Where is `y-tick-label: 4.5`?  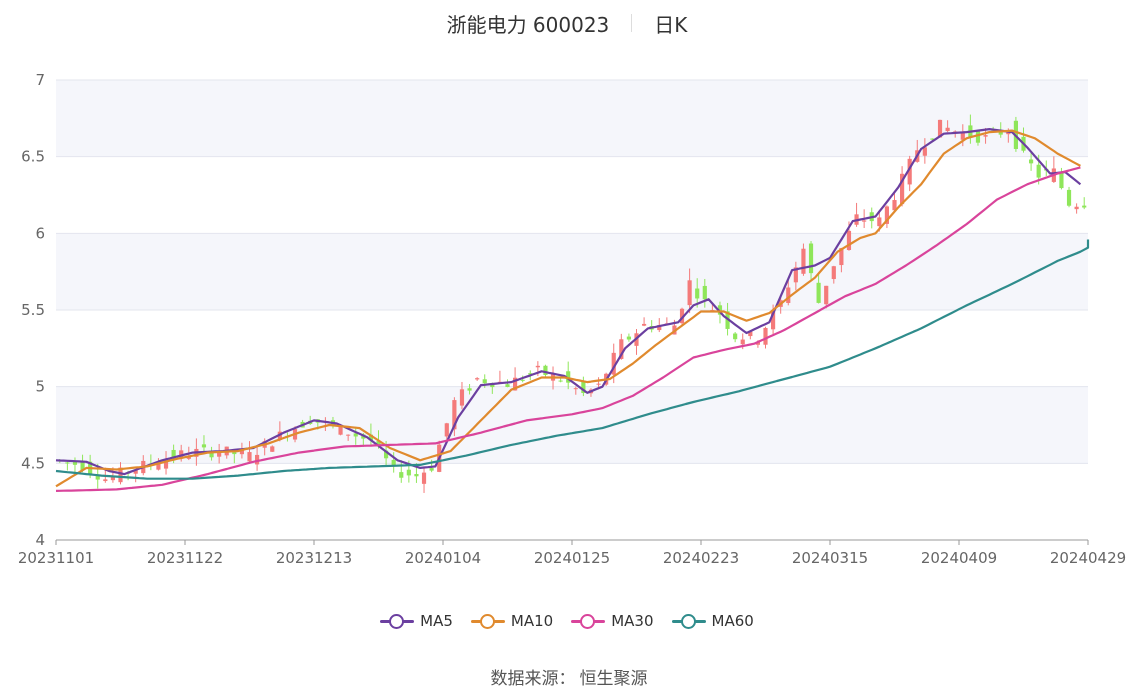 y-tick-label: 4.5 is located at coordinates (33, 463).